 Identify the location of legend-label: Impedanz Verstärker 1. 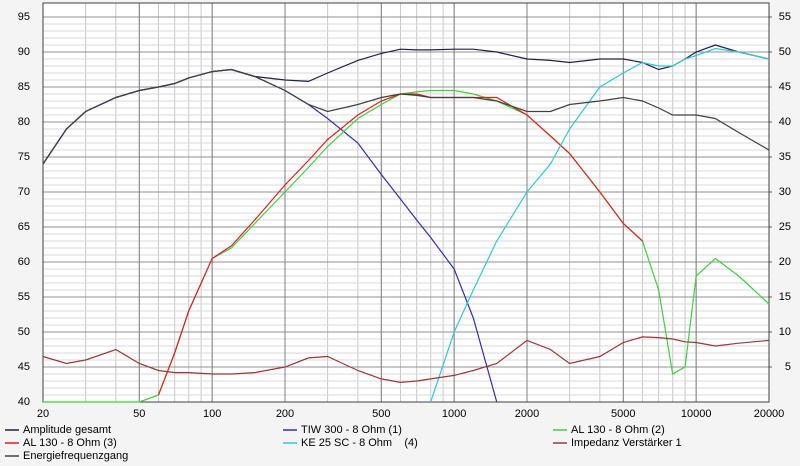
(626, 443).